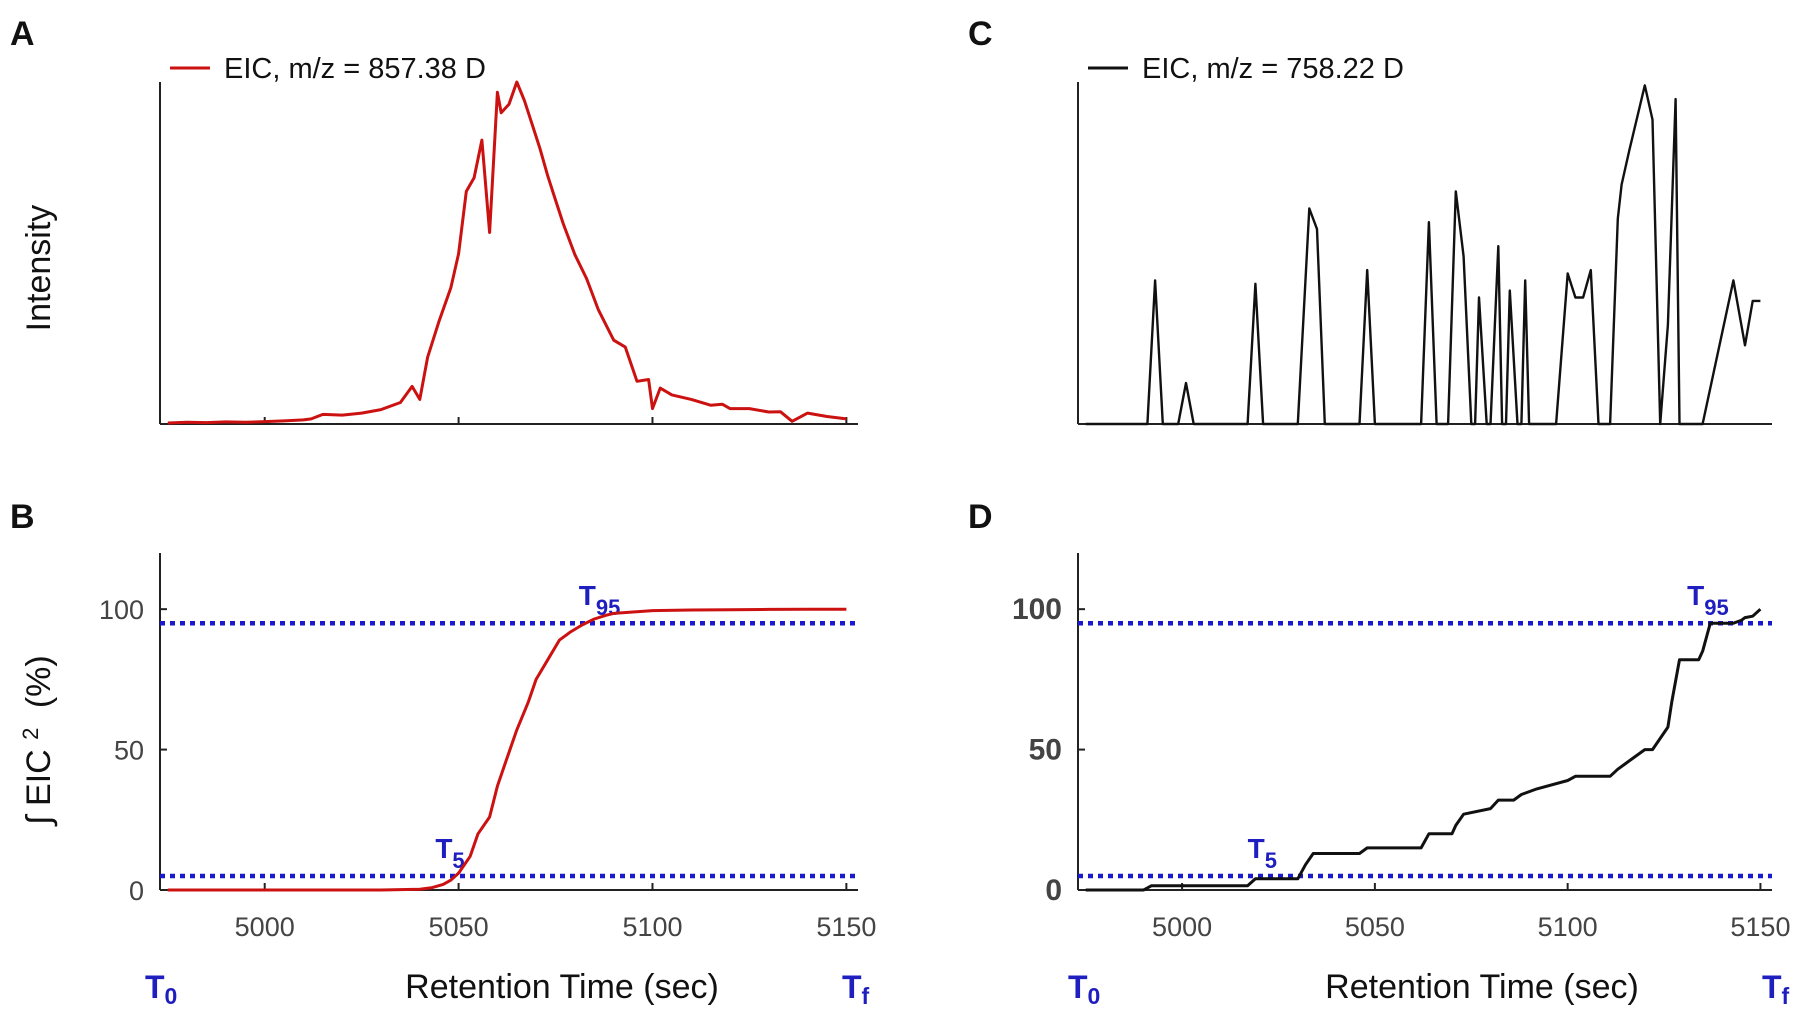 The height and width of the screenshot is (1013, 1800). What do you see at coordinates (39, 268) in the screenshot?
I see `y-axis-title-intensity: Intensity` at bounding box center [39, 268].